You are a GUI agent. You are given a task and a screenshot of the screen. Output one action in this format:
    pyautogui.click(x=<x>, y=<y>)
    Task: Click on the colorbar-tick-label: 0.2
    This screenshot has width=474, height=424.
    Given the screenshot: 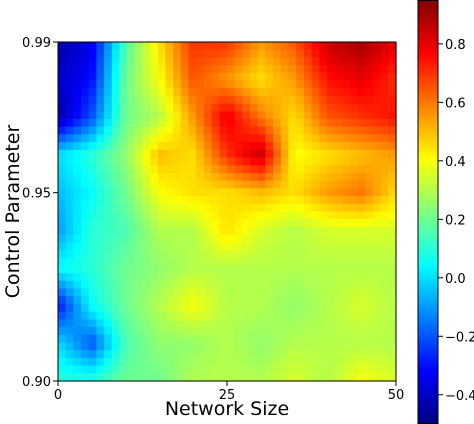 What is the action you would take?
    pyautogui.click(x=455, y=220)
    